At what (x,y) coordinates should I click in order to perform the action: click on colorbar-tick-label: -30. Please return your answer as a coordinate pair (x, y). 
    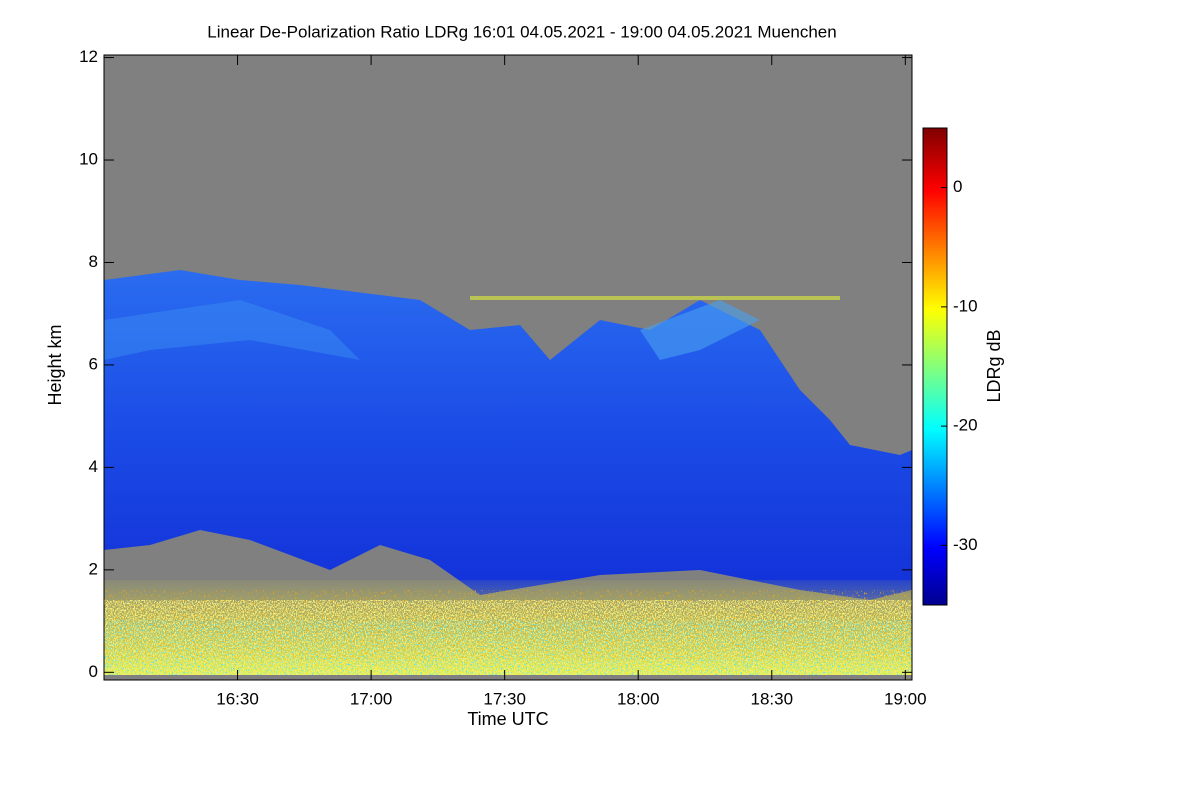
    Looking at the image, I should click on (965, 544).